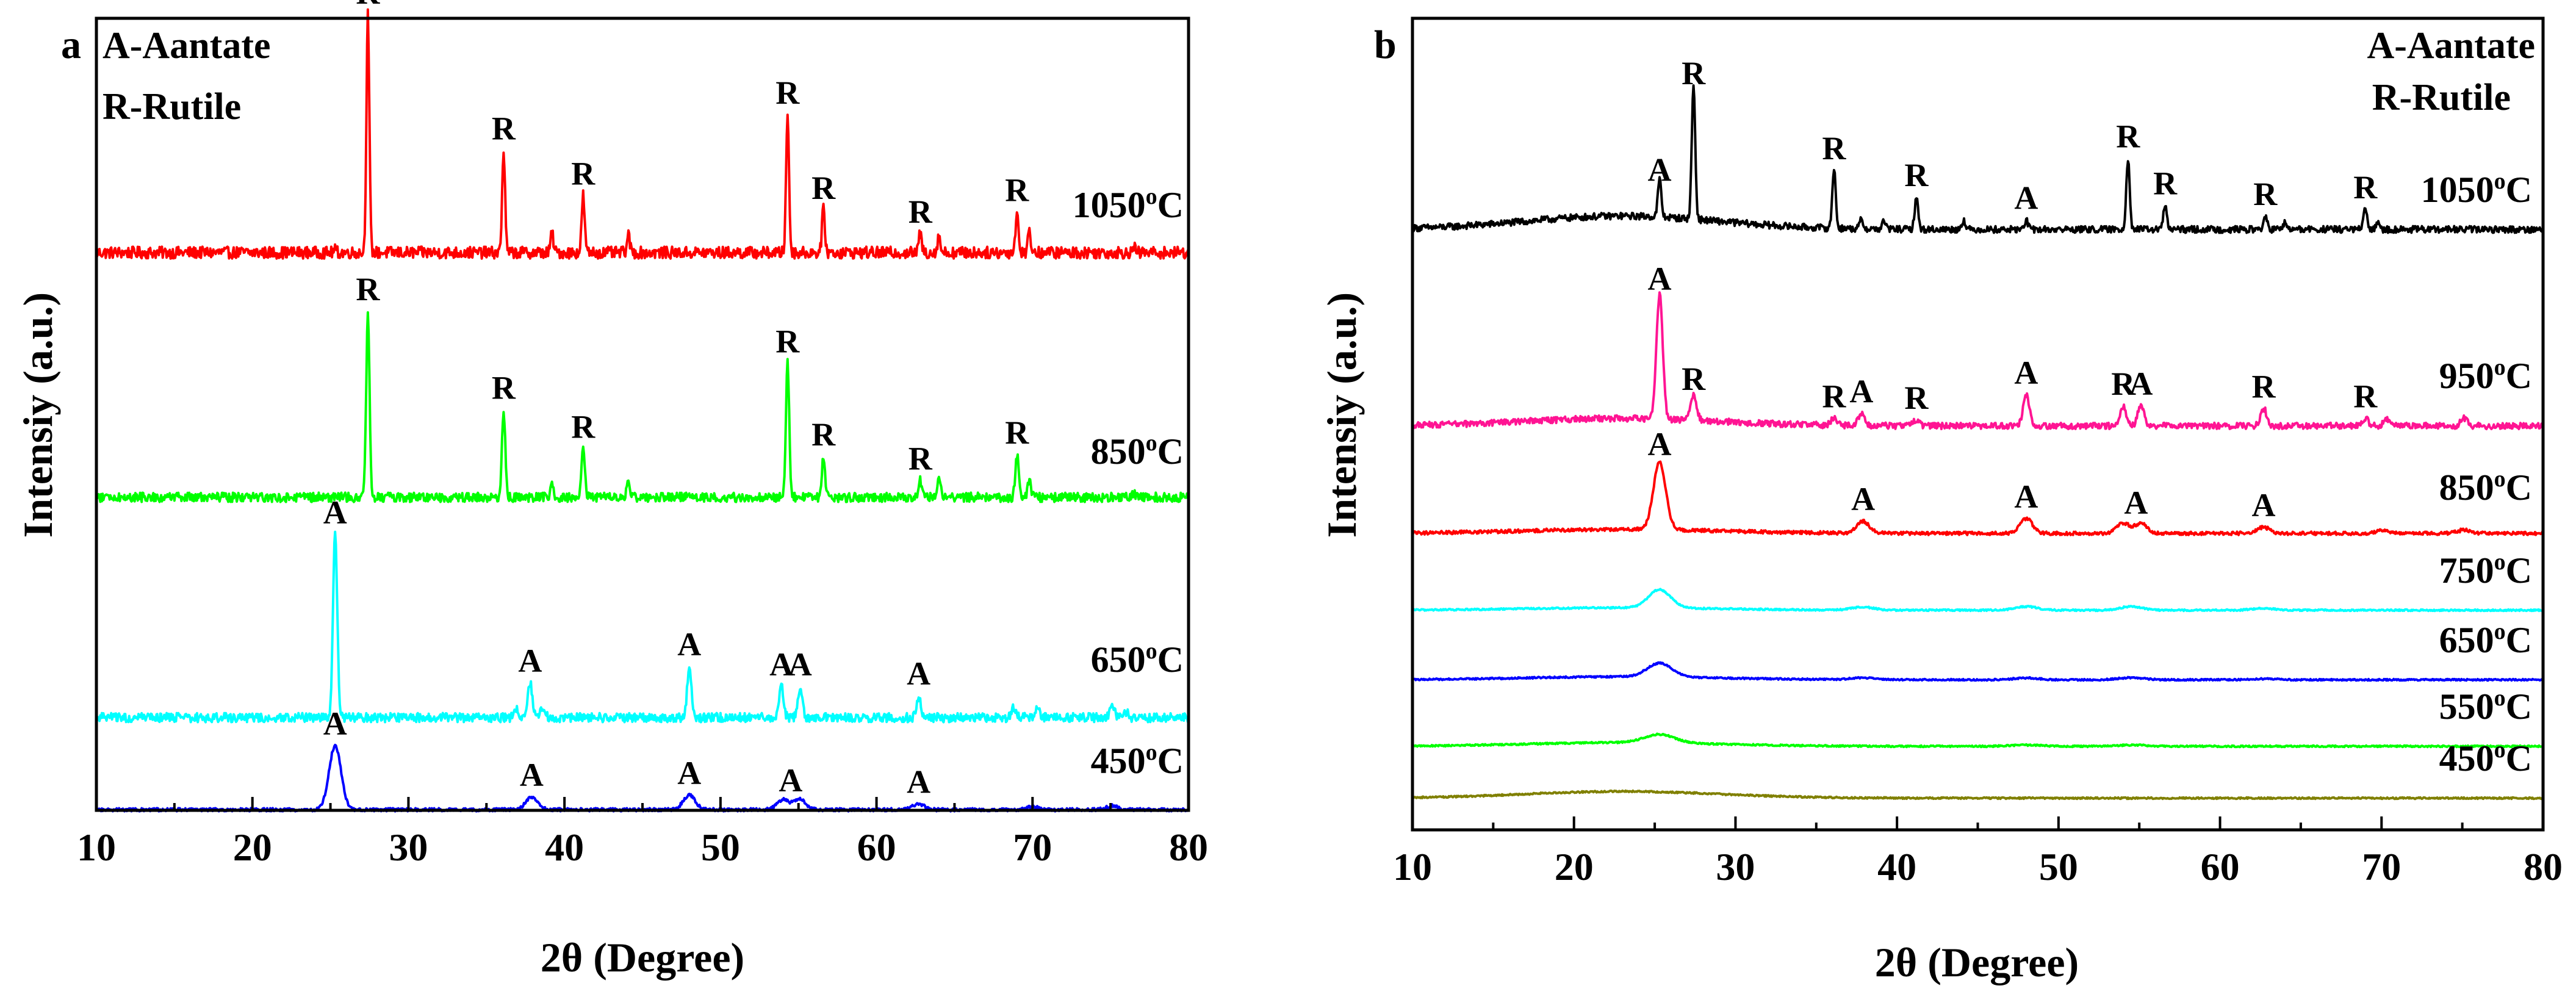 This screenshot has height=1005, width=2576. Describe the element at coordinates (642, 833) in the screenshot. I see `panel-a-x-ticks: 10 20 30 40 50 60 70 80` at that location.